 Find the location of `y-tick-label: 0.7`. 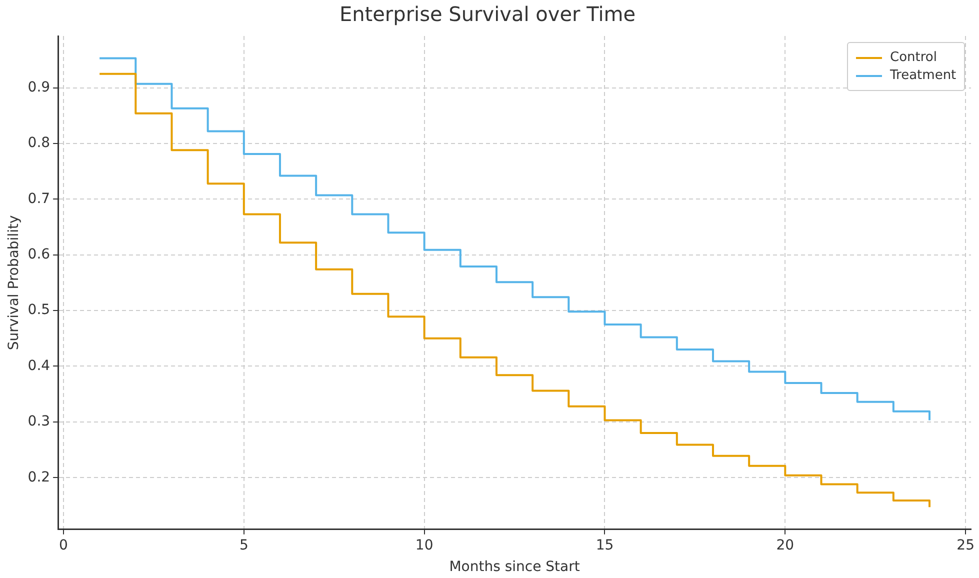

y-tick-label: 0.7 is located at coordinates (39, 198).